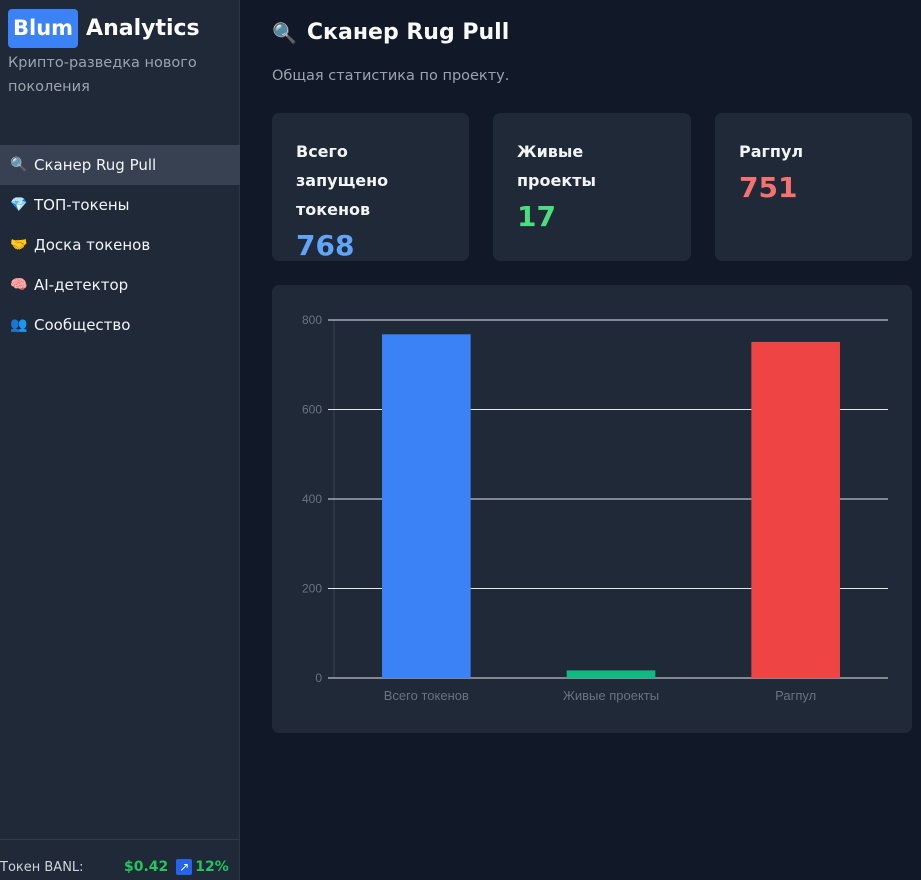 The image size is (921, 880). Describe the element at coordinates (92, 245) in the screenshot. I see `sidebar-item-label: Доска токенов` at that location.